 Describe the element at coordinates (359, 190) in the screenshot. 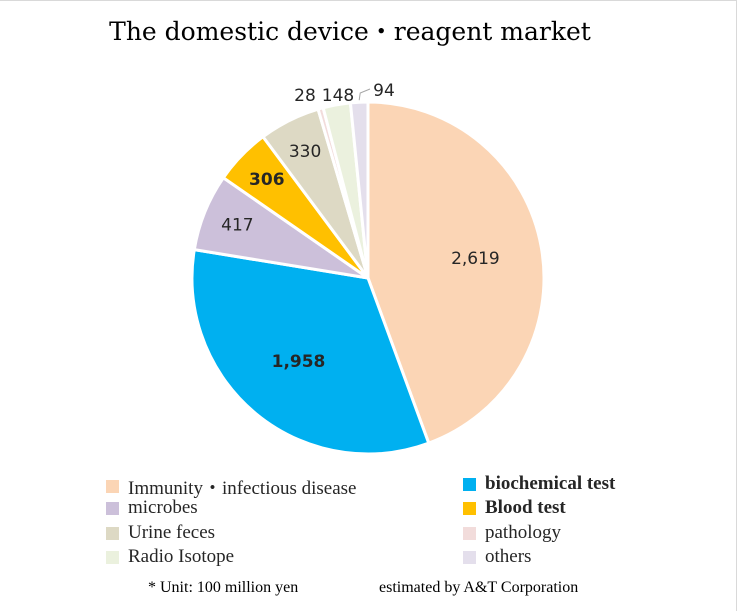

I see `pie-slice-others` at that location.